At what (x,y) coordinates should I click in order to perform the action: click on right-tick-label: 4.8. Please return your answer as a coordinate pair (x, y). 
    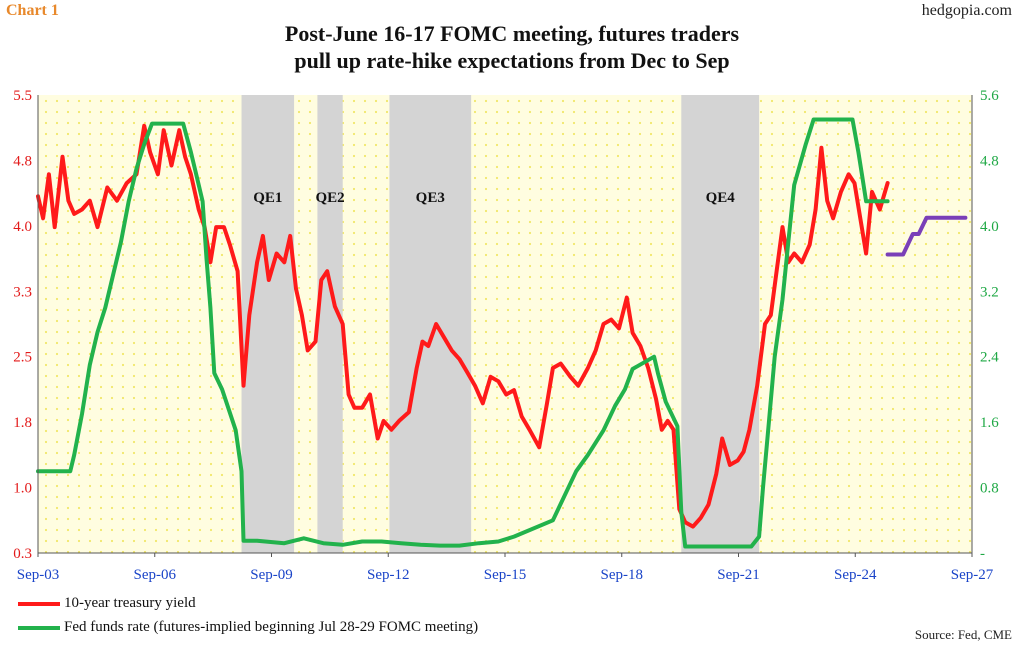
    Looking at the image, I should click on (989, 161).